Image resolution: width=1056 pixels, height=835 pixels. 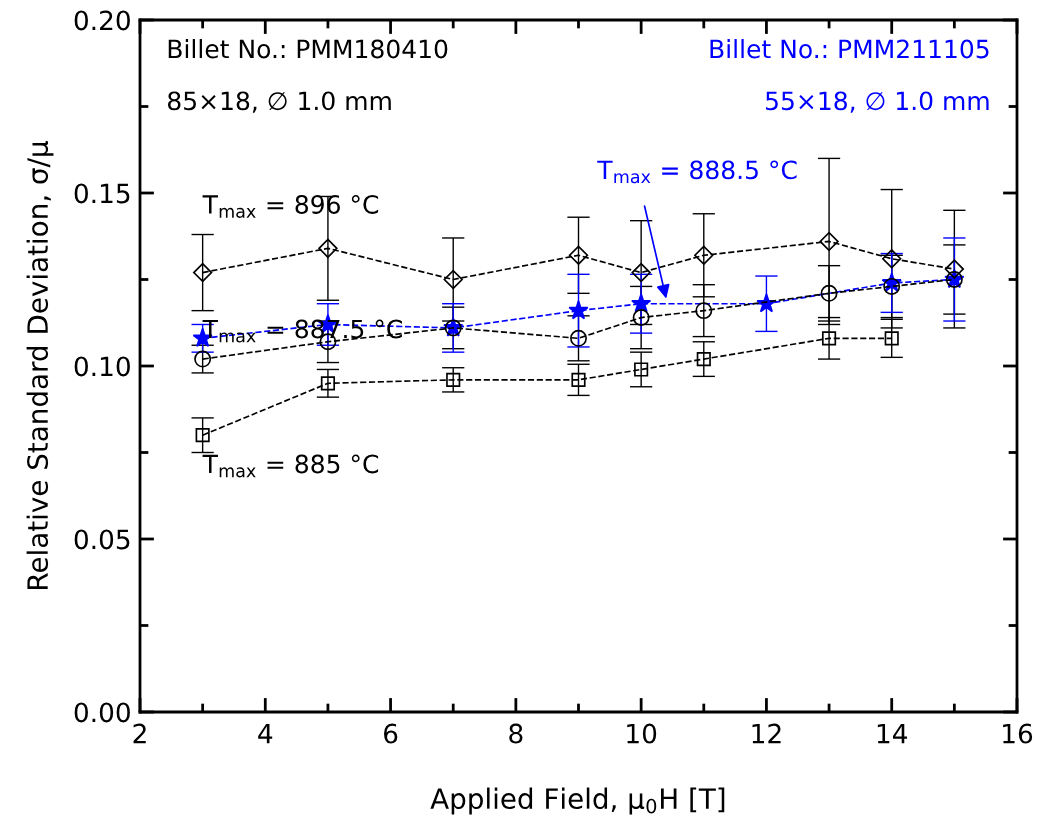 What do you see at coordinates (766, 733) in the screenshot?
I see `x-tick-label: 12` at bounding box center [766, 733].